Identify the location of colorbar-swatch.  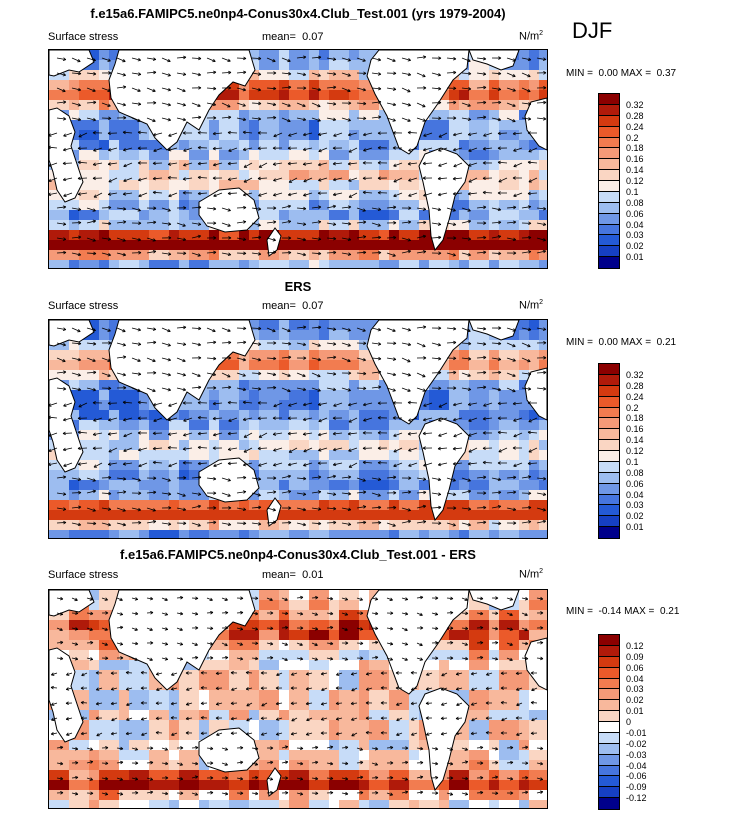
(609, 445).